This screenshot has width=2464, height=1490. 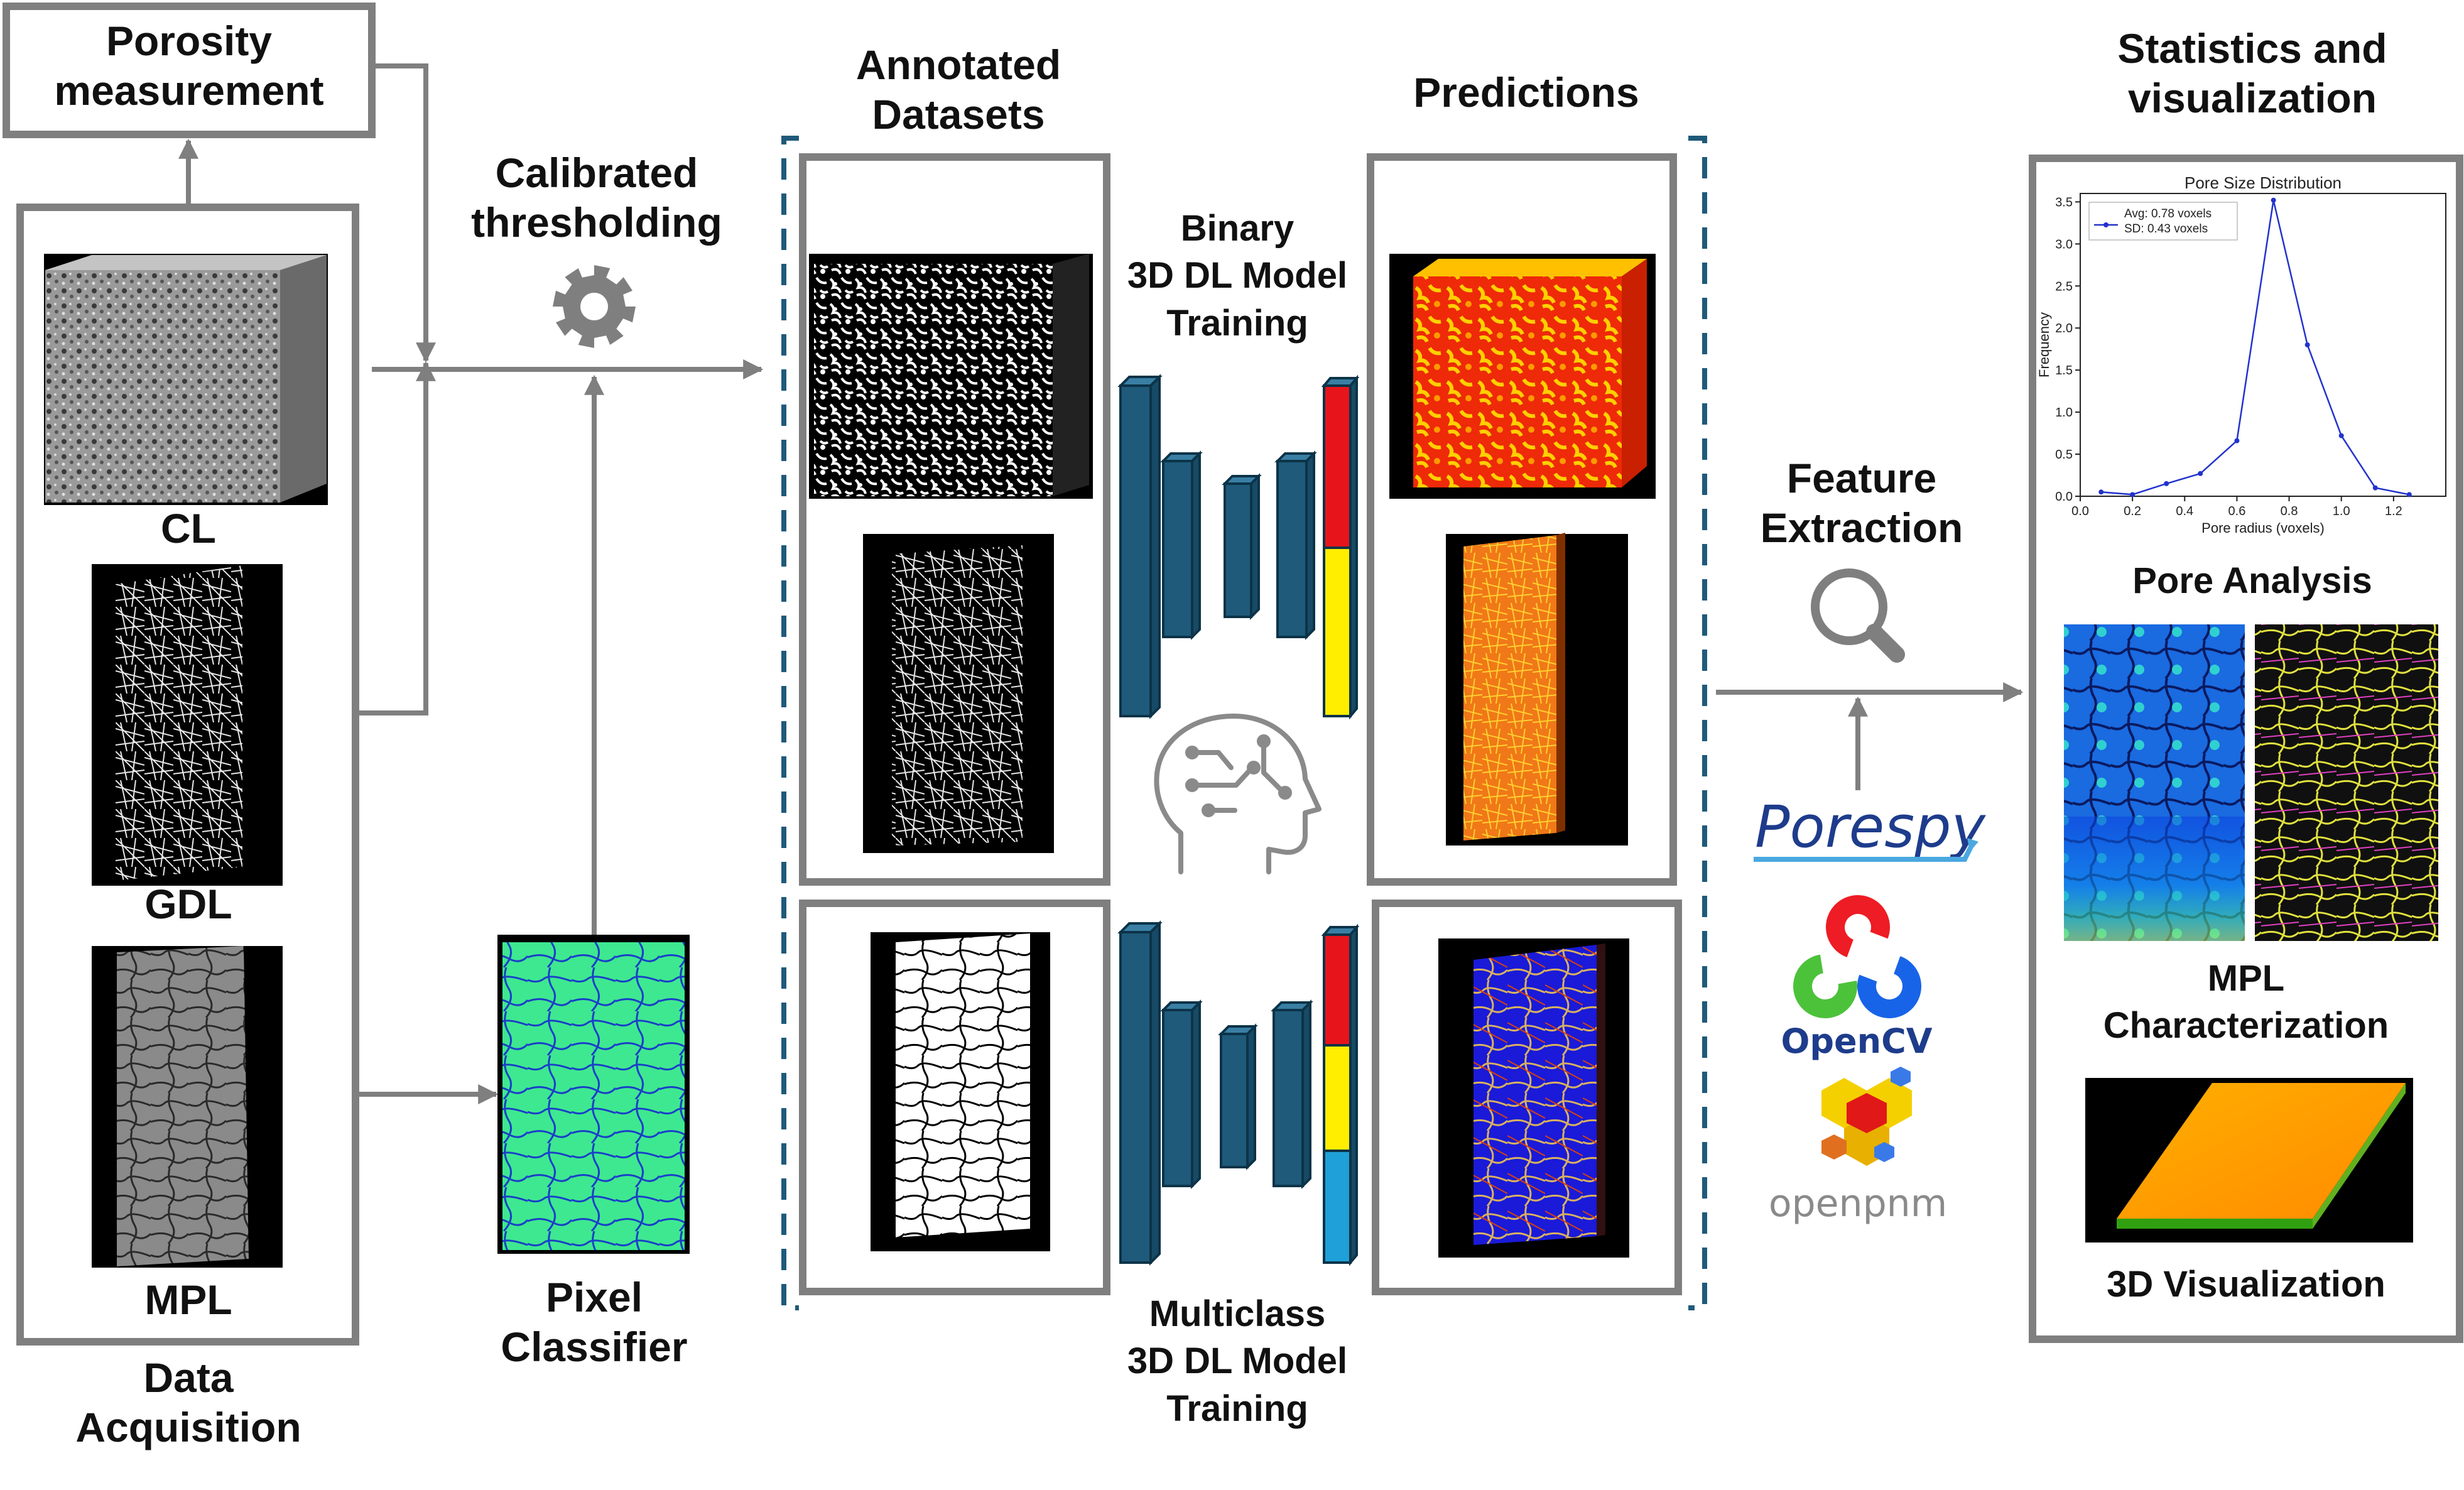 I want to click on multiclass-output-classes, so click(x=1340, y=1094).